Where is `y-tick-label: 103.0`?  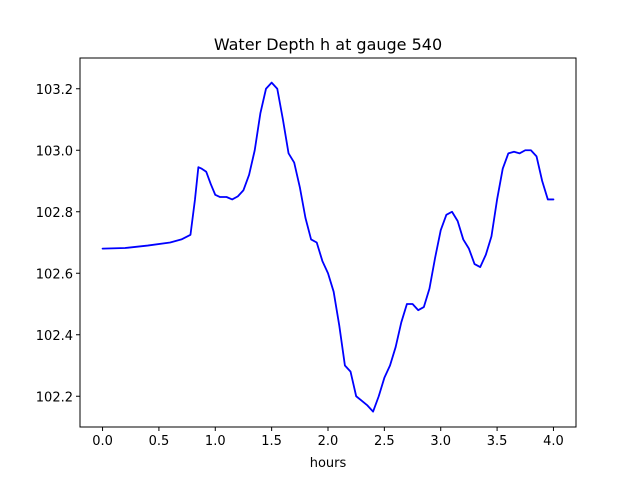 y-tick-label: 103.0 is located at coordinates (54, 151).